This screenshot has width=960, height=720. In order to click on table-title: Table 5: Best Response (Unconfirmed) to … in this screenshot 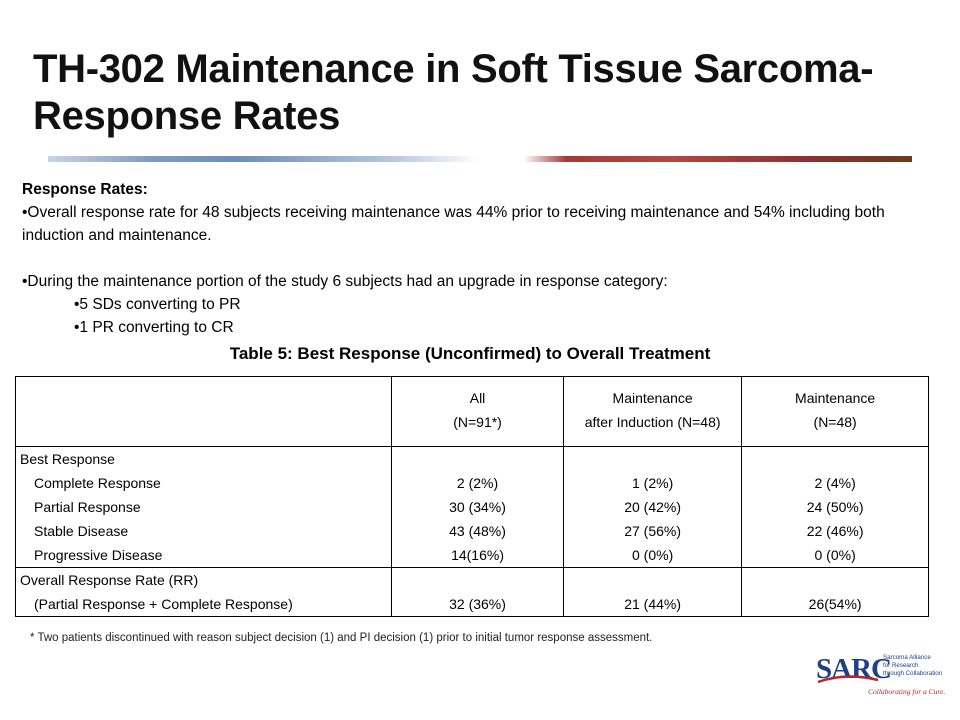, I will do `click(470, 353)`.